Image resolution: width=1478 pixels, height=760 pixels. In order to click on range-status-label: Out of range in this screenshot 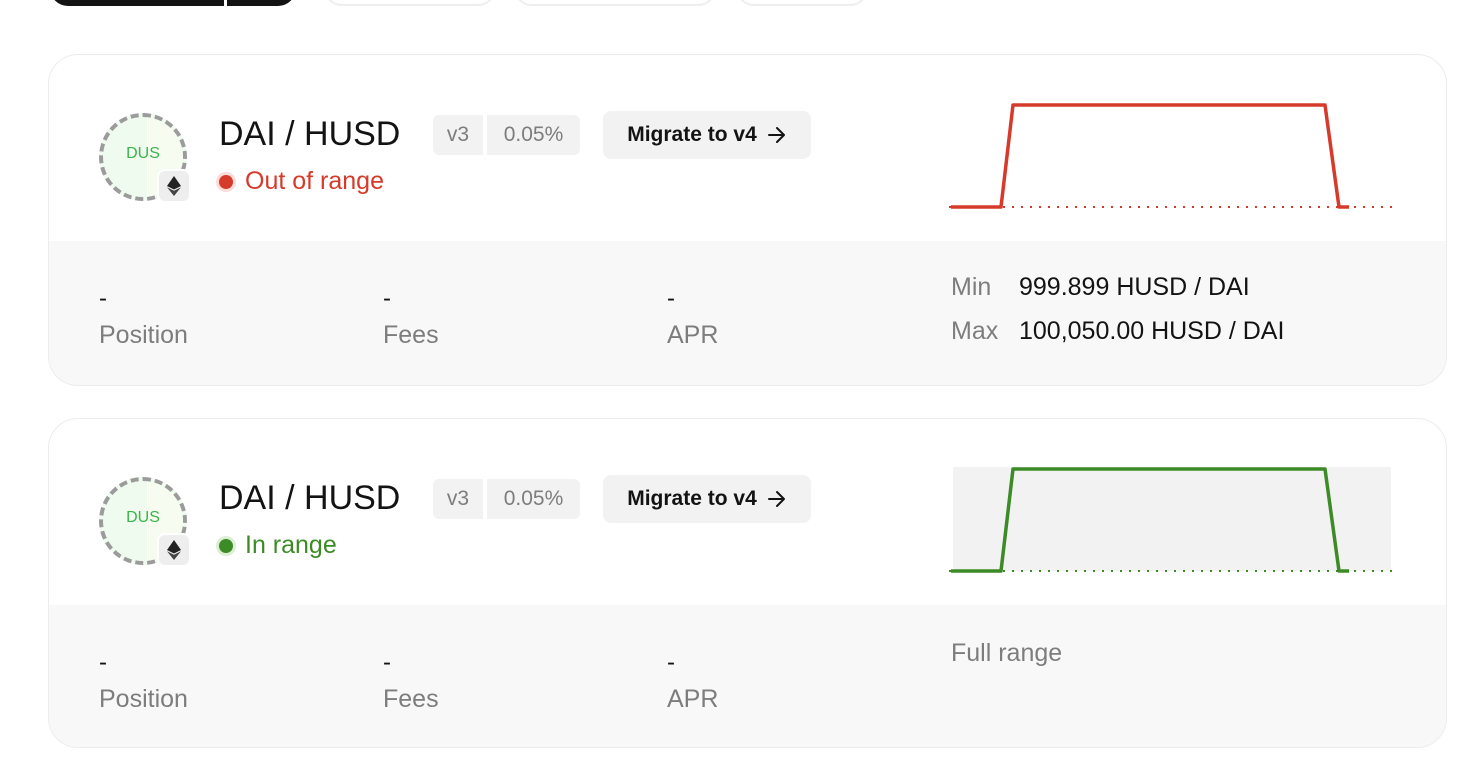, I will do `click(314, 181)`.